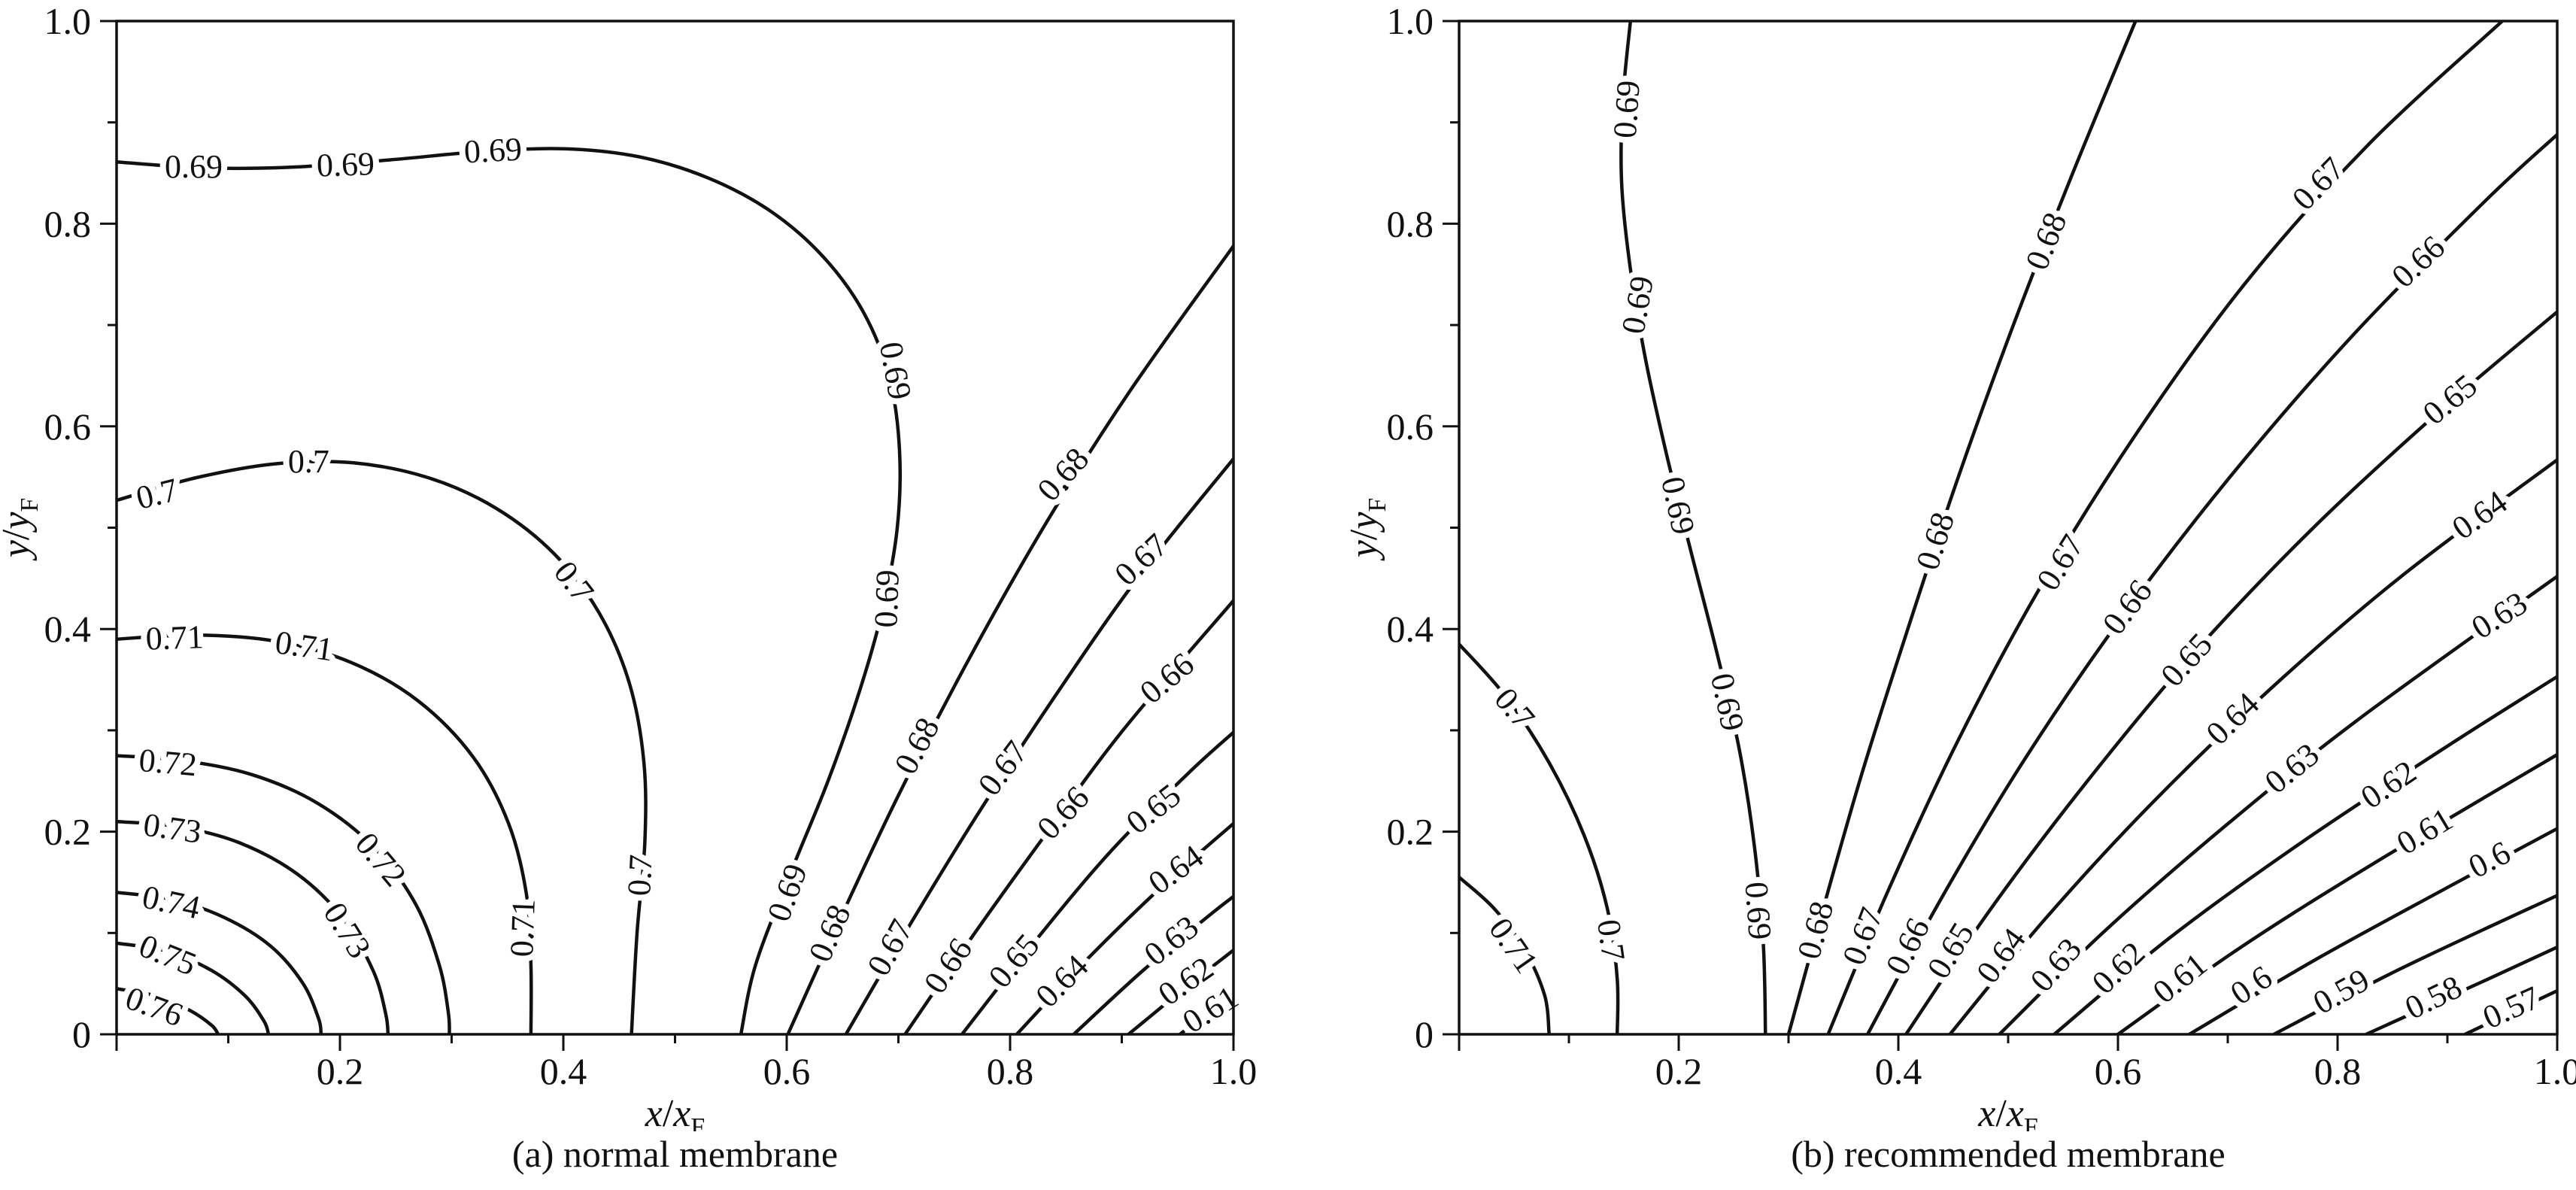  Describe the element at coordinates (2511, 1007) in the screenshot. I see `contour-label: 0.57` at that location.